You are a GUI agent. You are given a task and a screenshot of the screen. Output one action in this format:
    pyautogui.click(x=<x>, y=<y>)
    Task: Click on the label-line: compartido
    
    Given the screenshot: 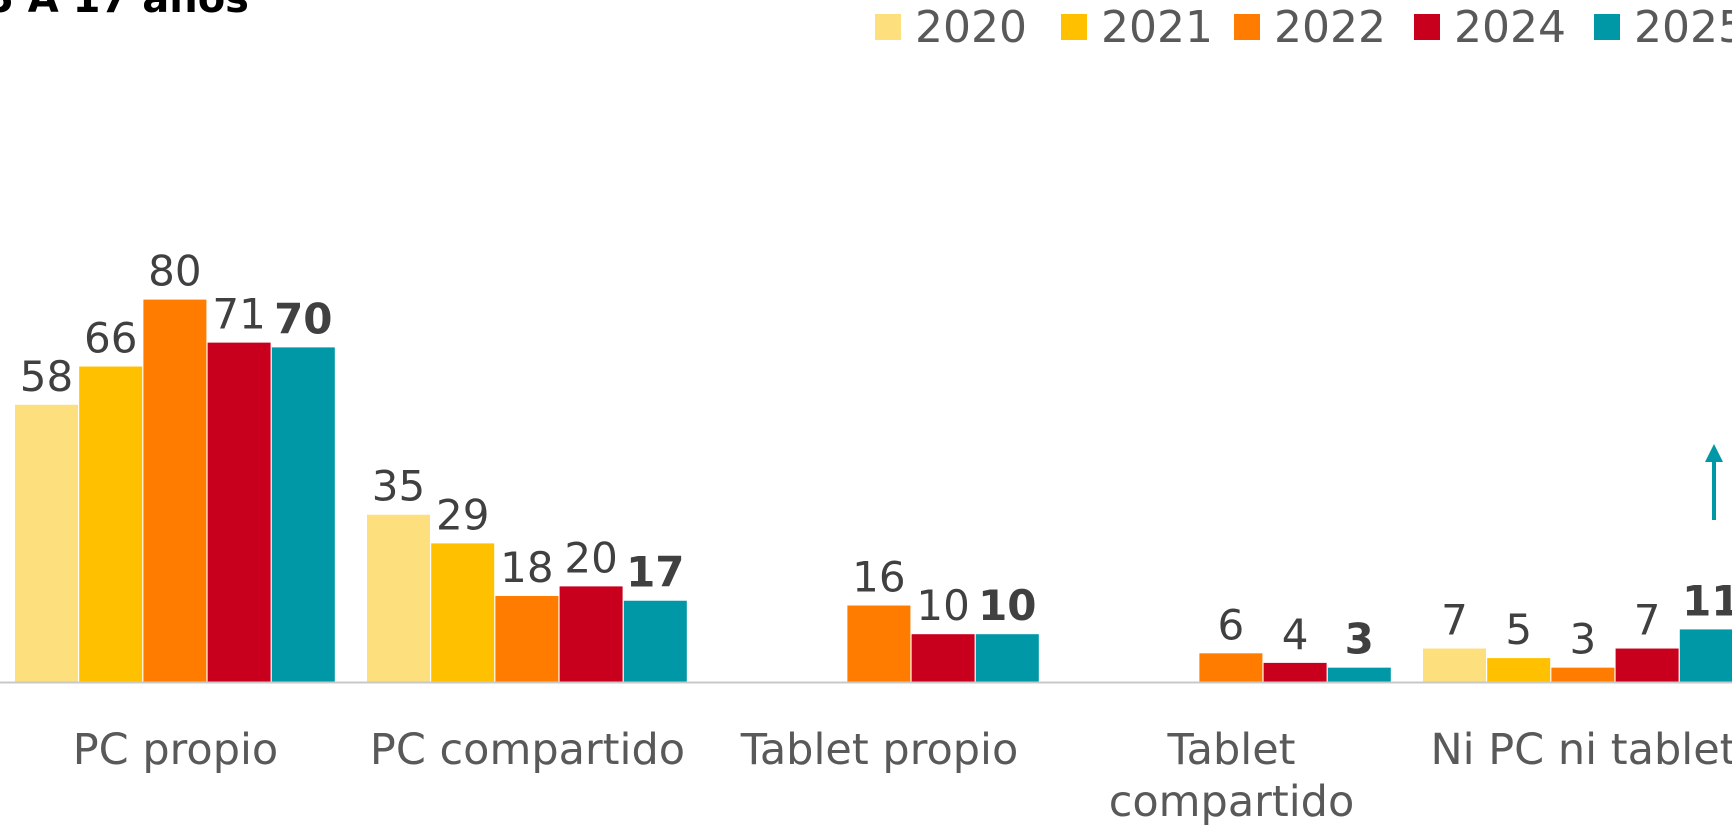 What is the action you would take?
    pyautogui.click(x=1232, y=802)
    